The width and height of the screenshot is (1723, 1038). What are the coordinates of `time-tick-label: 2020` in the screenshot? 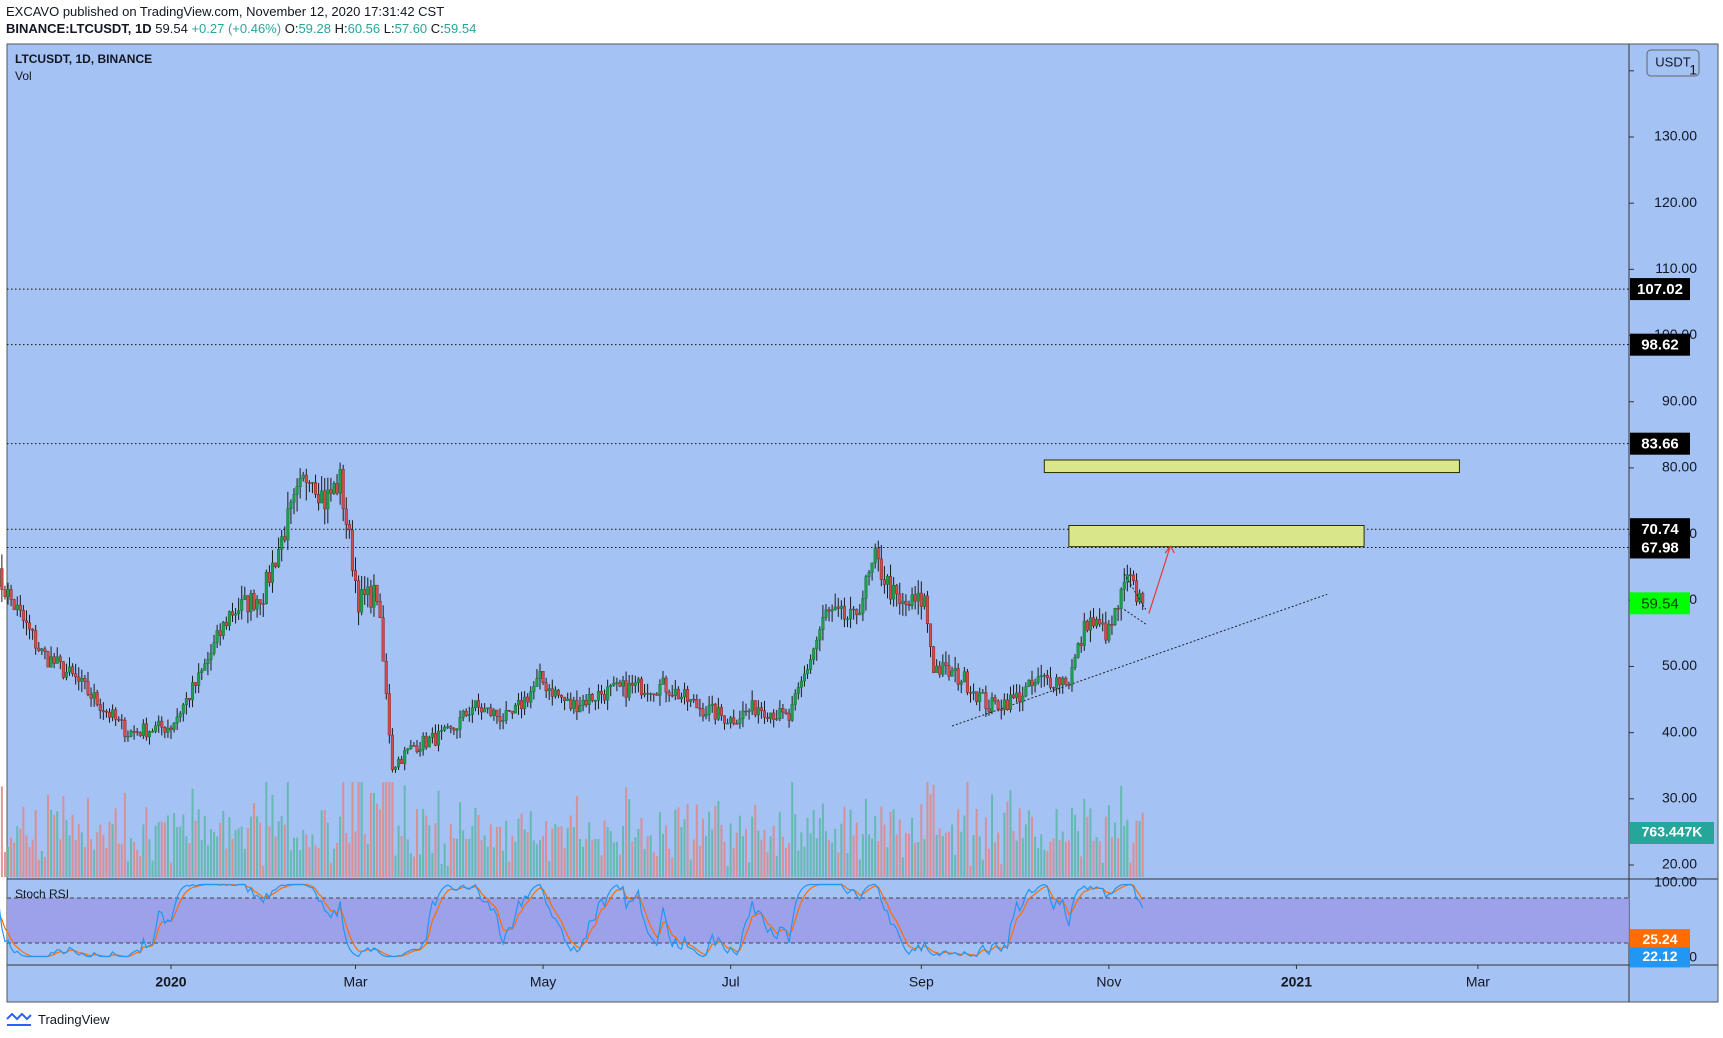 It's located at (170, 982).